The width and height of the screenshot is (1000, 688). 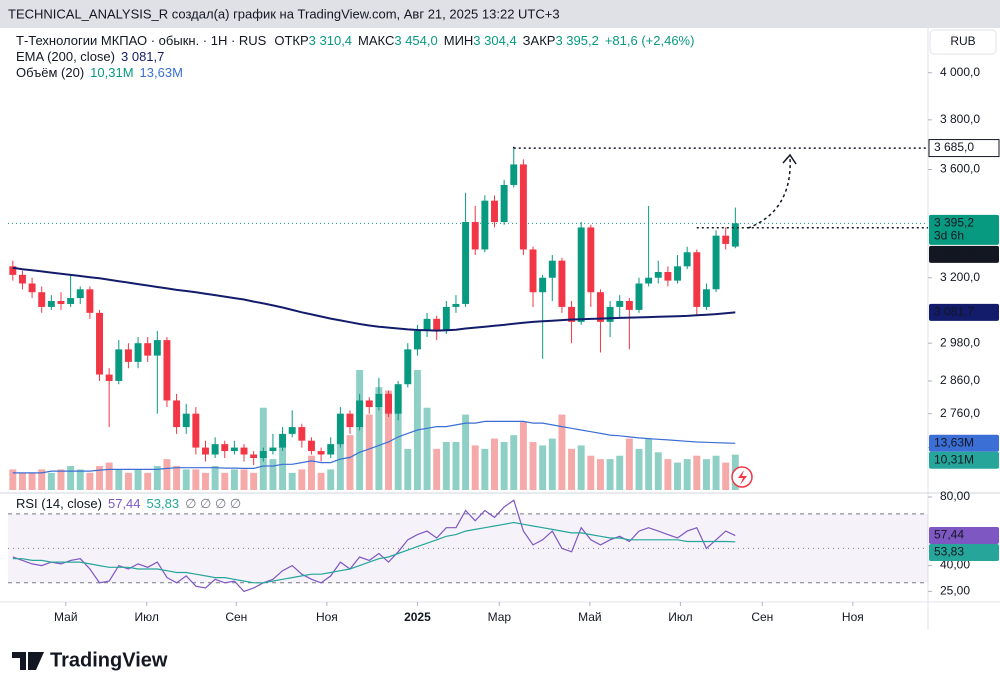 What do you see at coordinates (954, 459) in the screenshot?
I see `volume-label: 10,31M` at bounding box center [954, 459].